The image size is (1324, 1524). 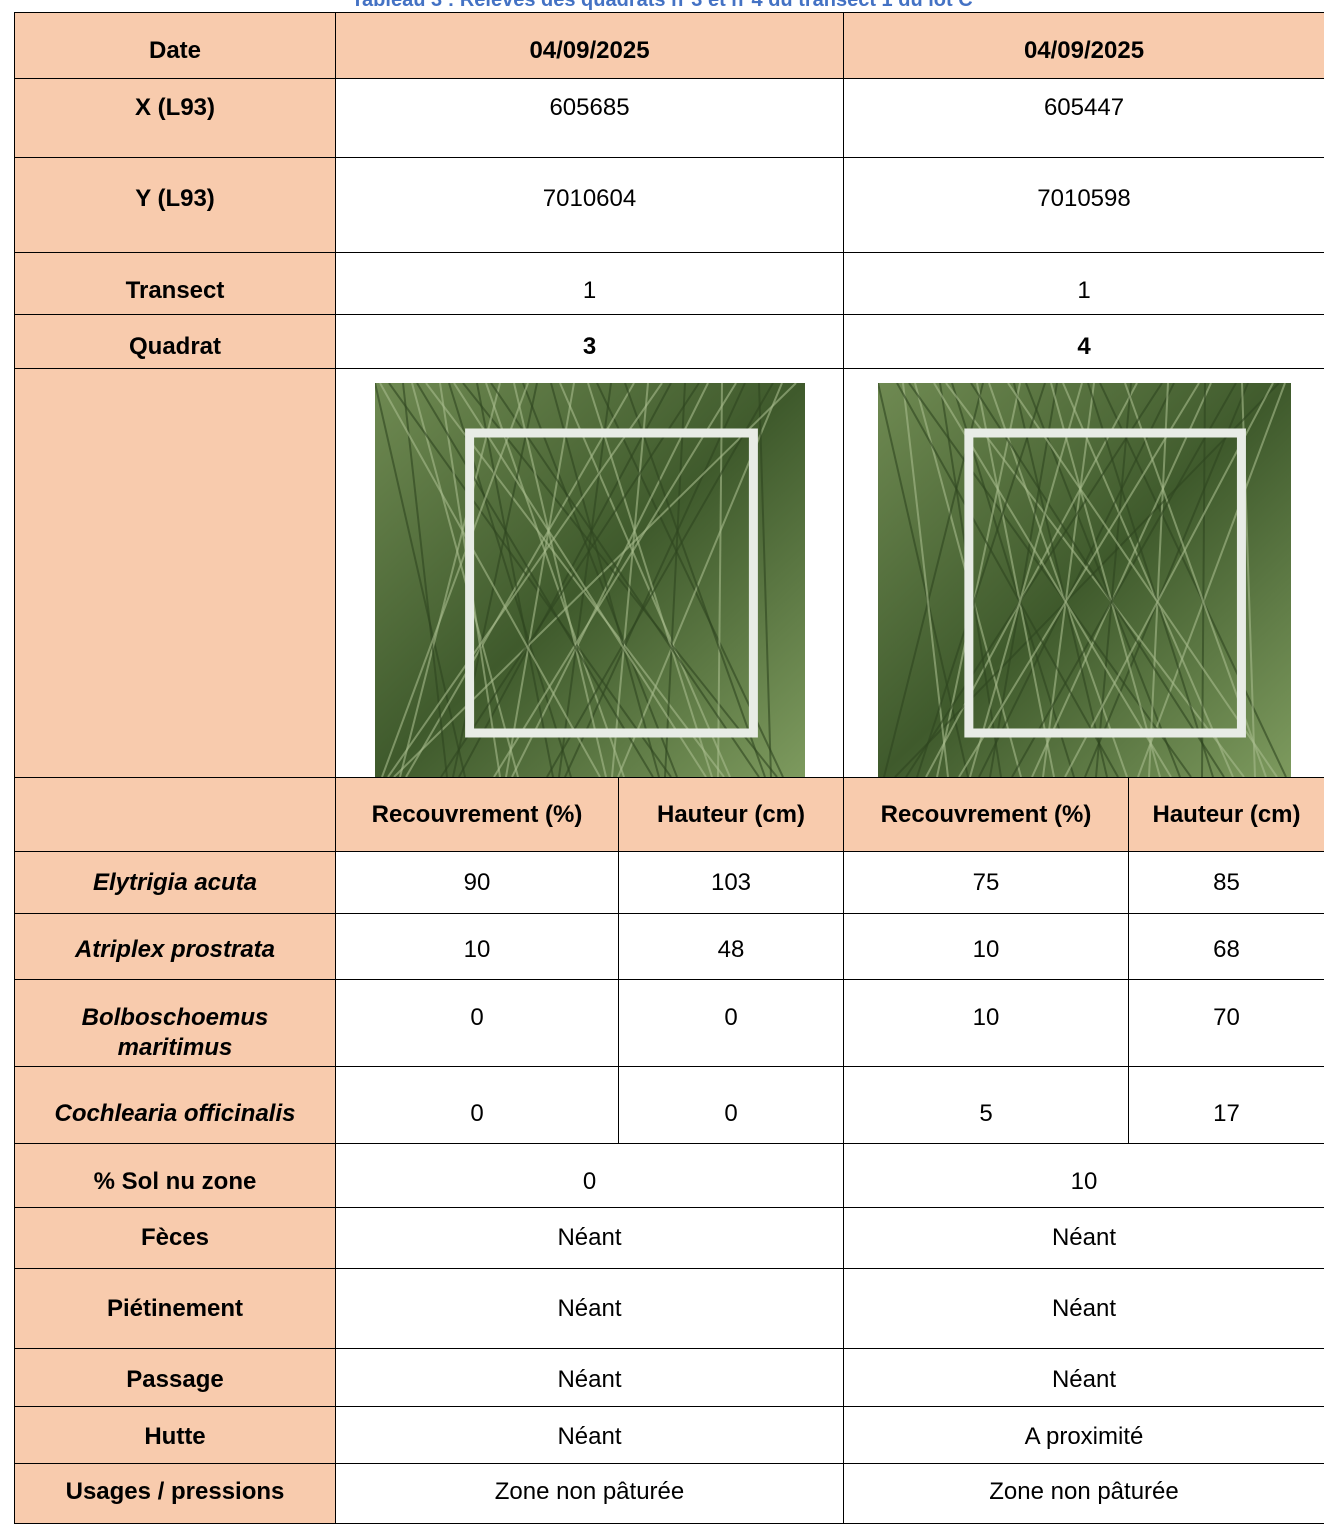 What do you see at coordinates (1084, 1435) in the screenshot?
I see `table-cell: A proximité` at bounding box center [1084, 1435].